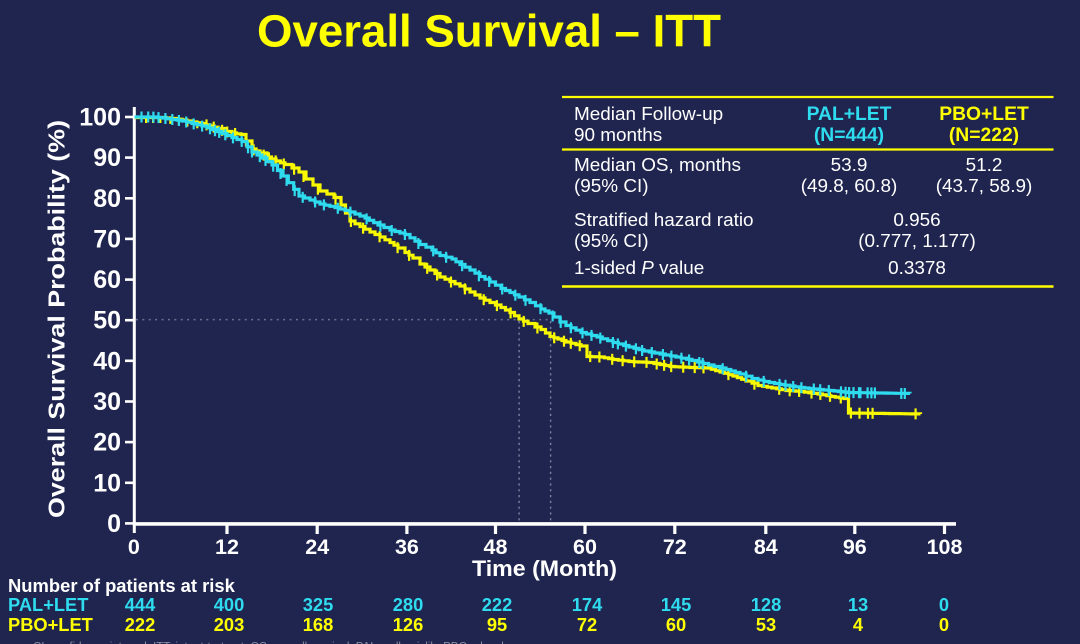  What do you see at coordinates (648, 114) in the screenshot?
I see `svg-text: Median Follow-up` at bounding box center [648, 114].